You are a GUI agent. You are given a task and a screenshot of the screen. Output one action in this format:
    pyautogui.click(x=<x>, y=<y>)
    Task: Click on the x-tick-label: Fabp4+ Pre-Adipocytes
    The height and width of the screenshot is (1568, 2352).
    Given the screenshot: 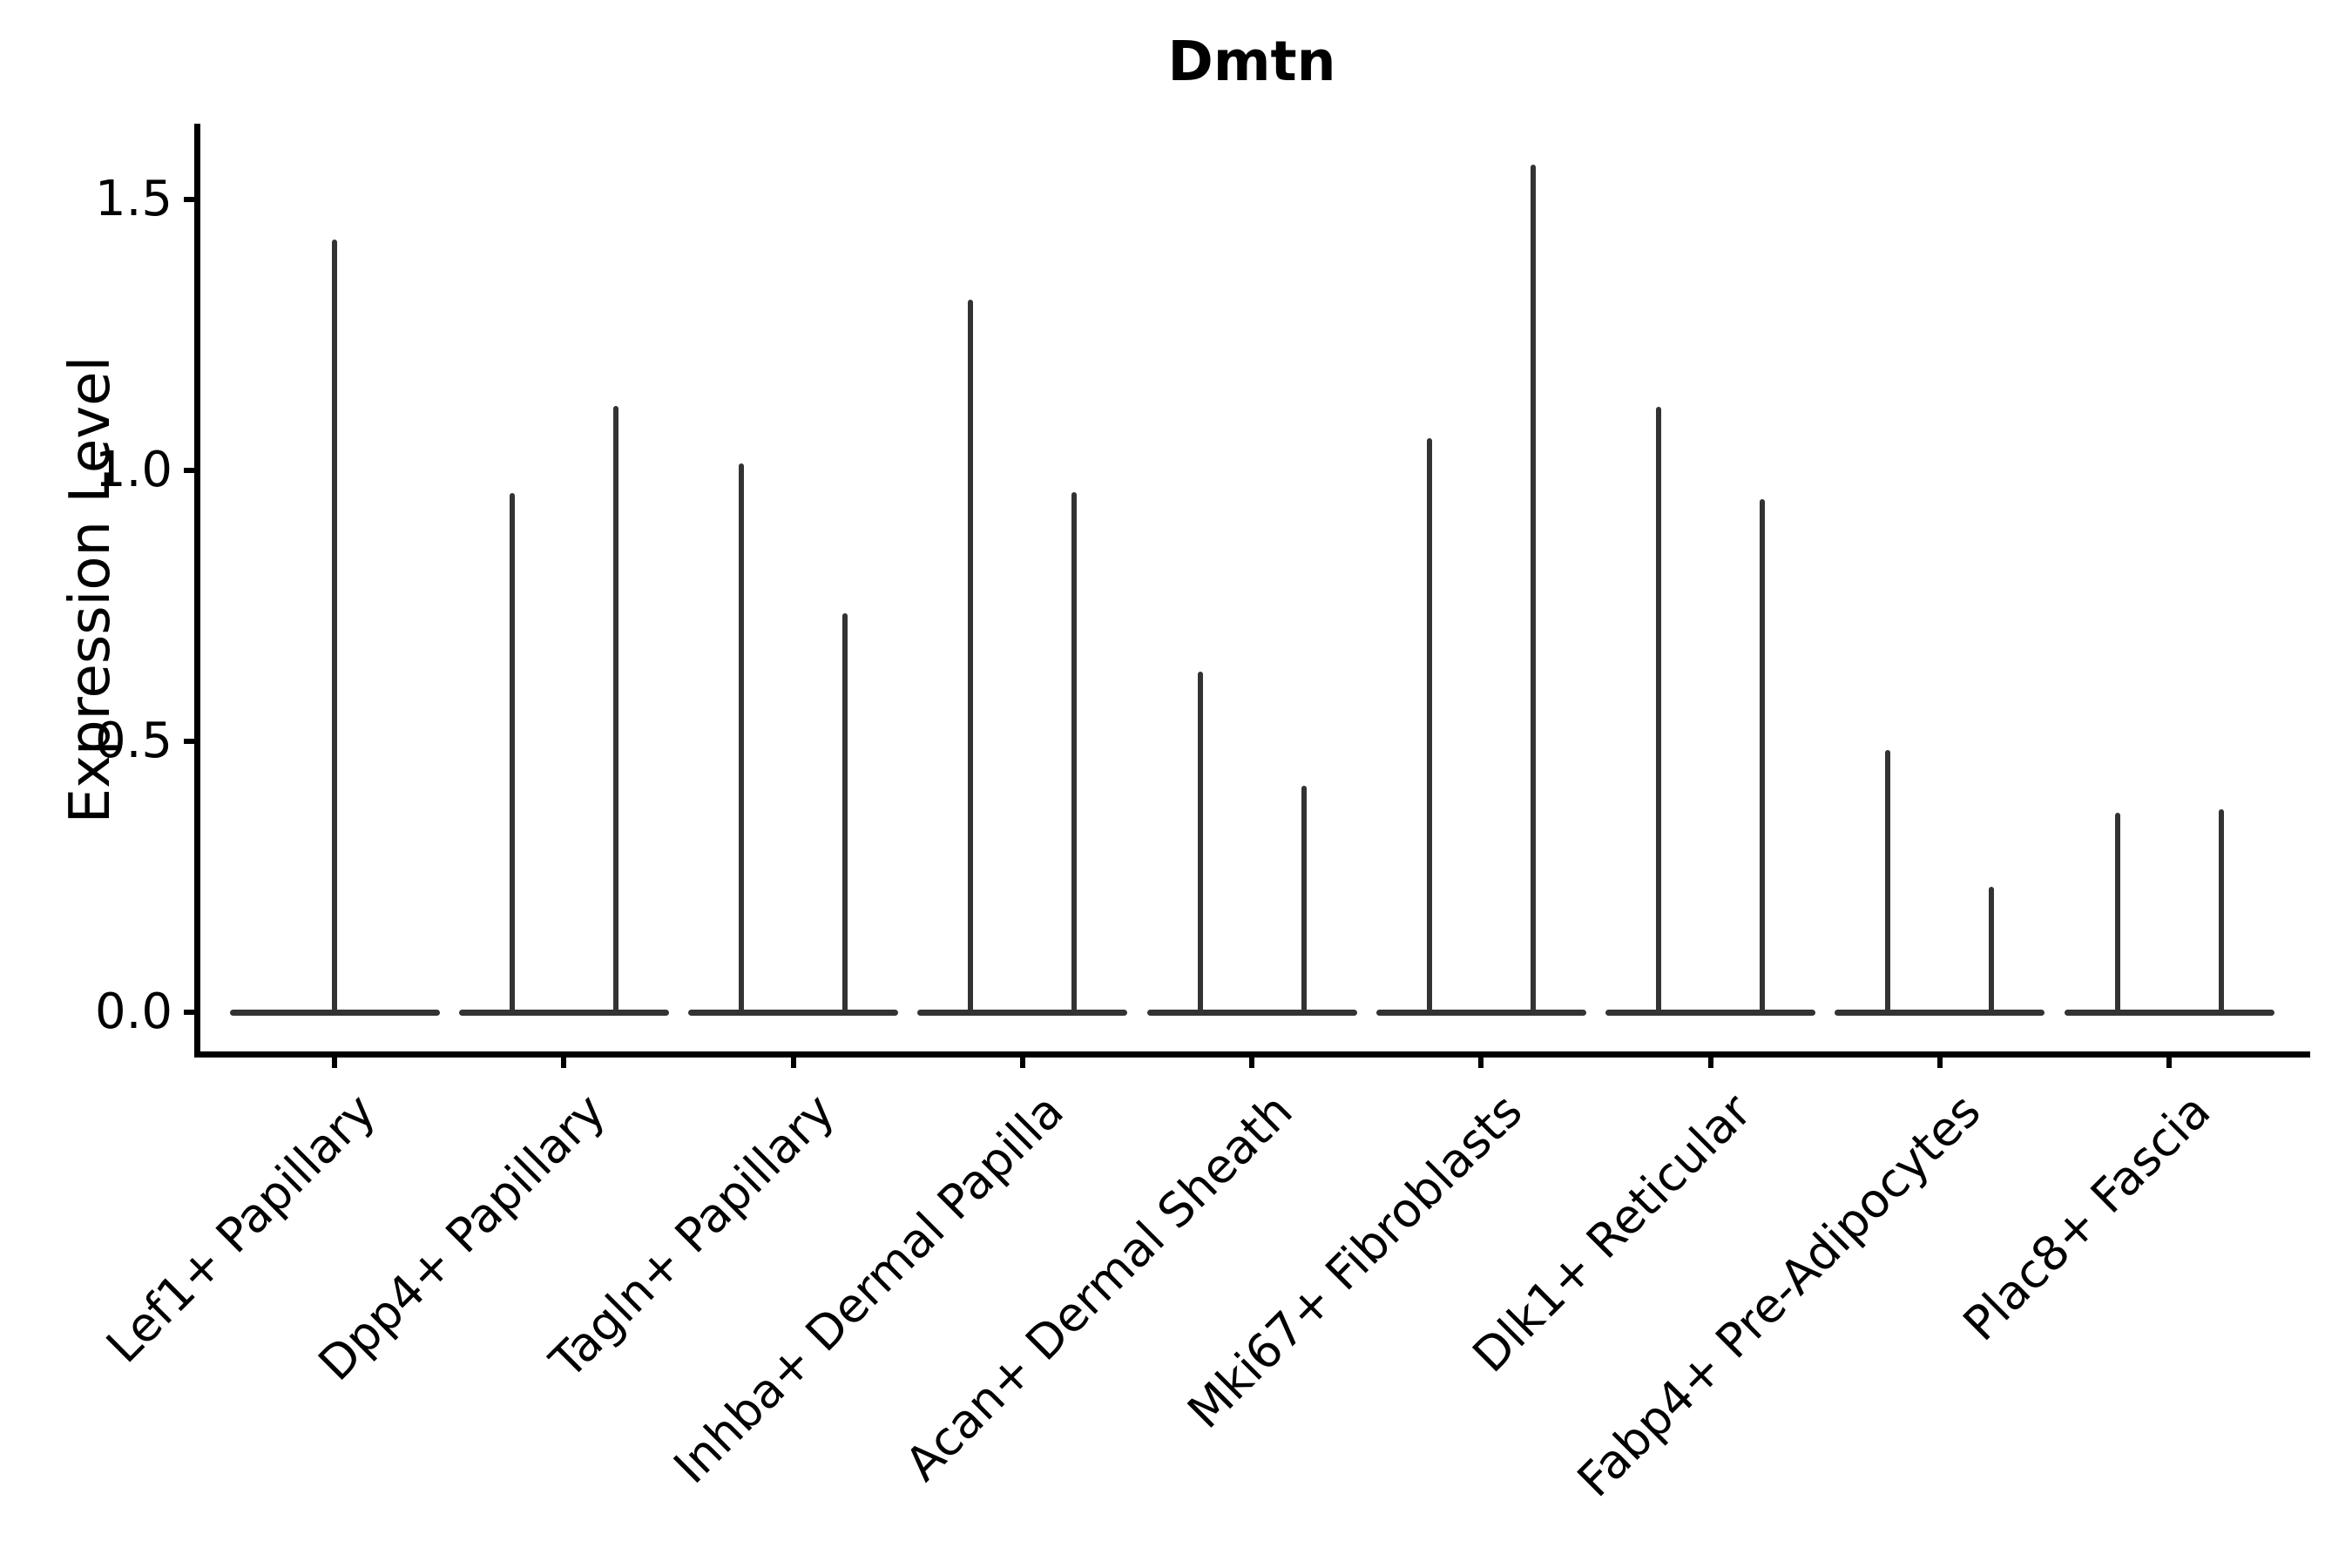 What is the action you would take?
    pyautogui.click(x=1779, y=1295)
    